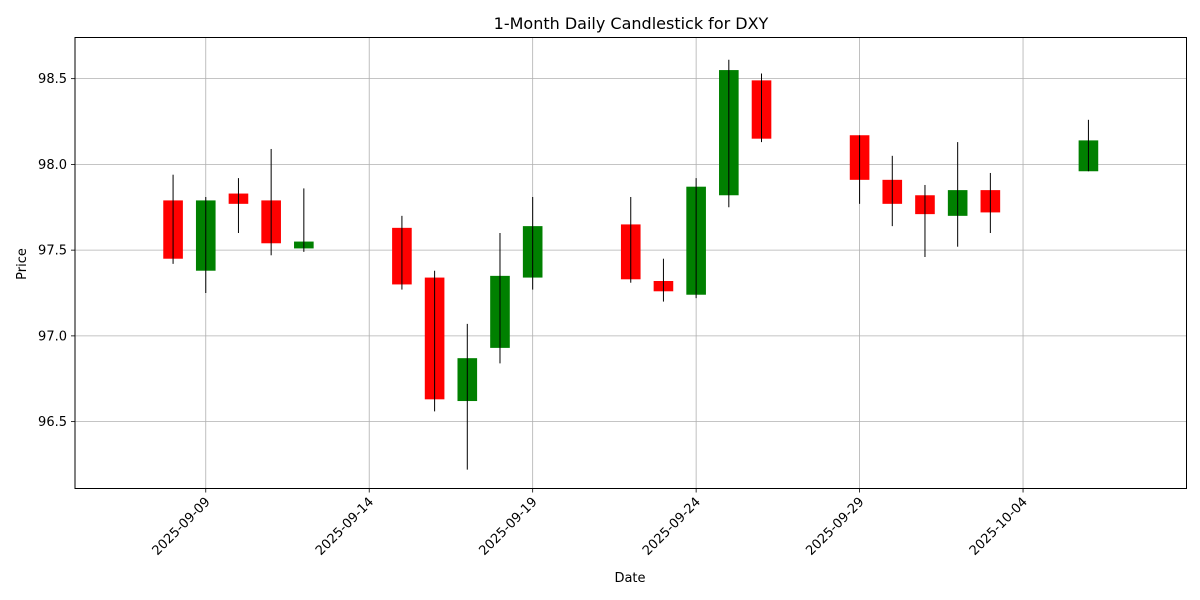 This screenshot has width=1200, height=600. I want to click on y-tick-label: 96.5, so click(52, 422).